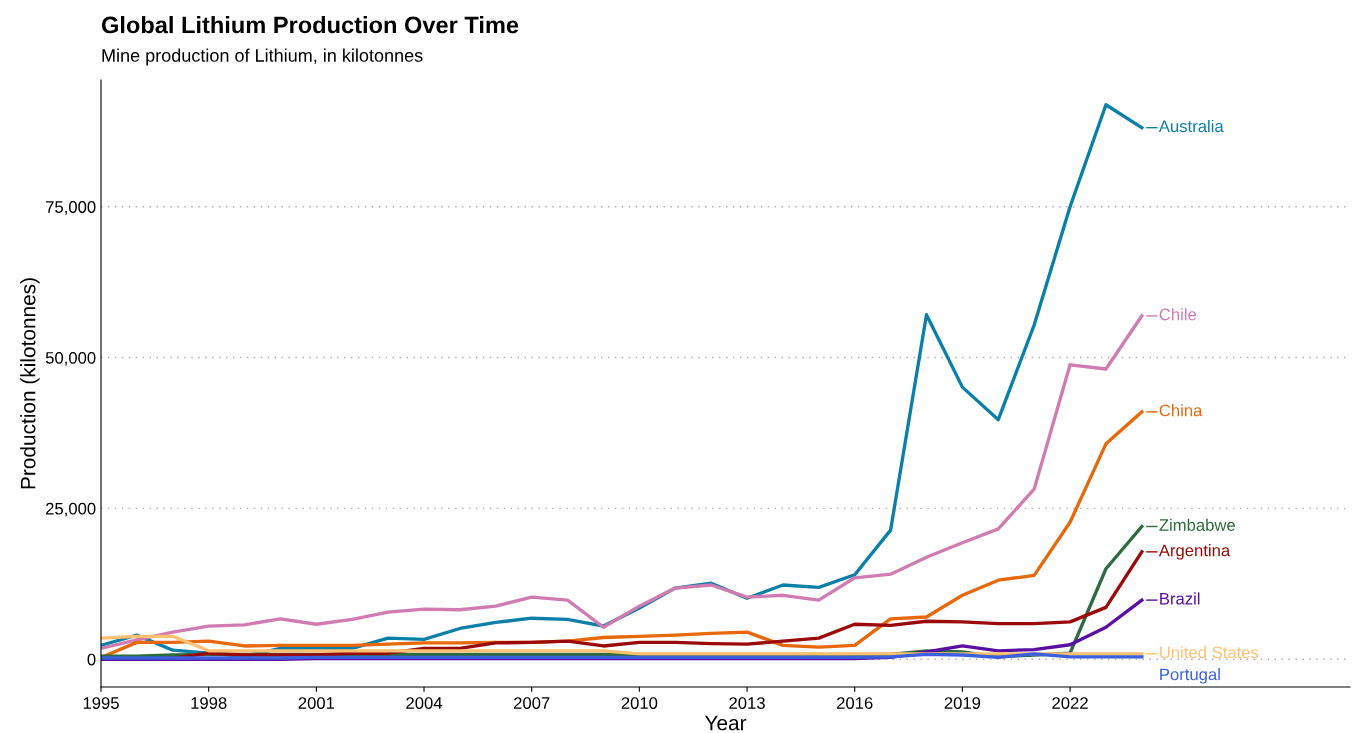 The image size is (1356, 733). I want to click on y-tick-label: 50,000, so click(70, 358).